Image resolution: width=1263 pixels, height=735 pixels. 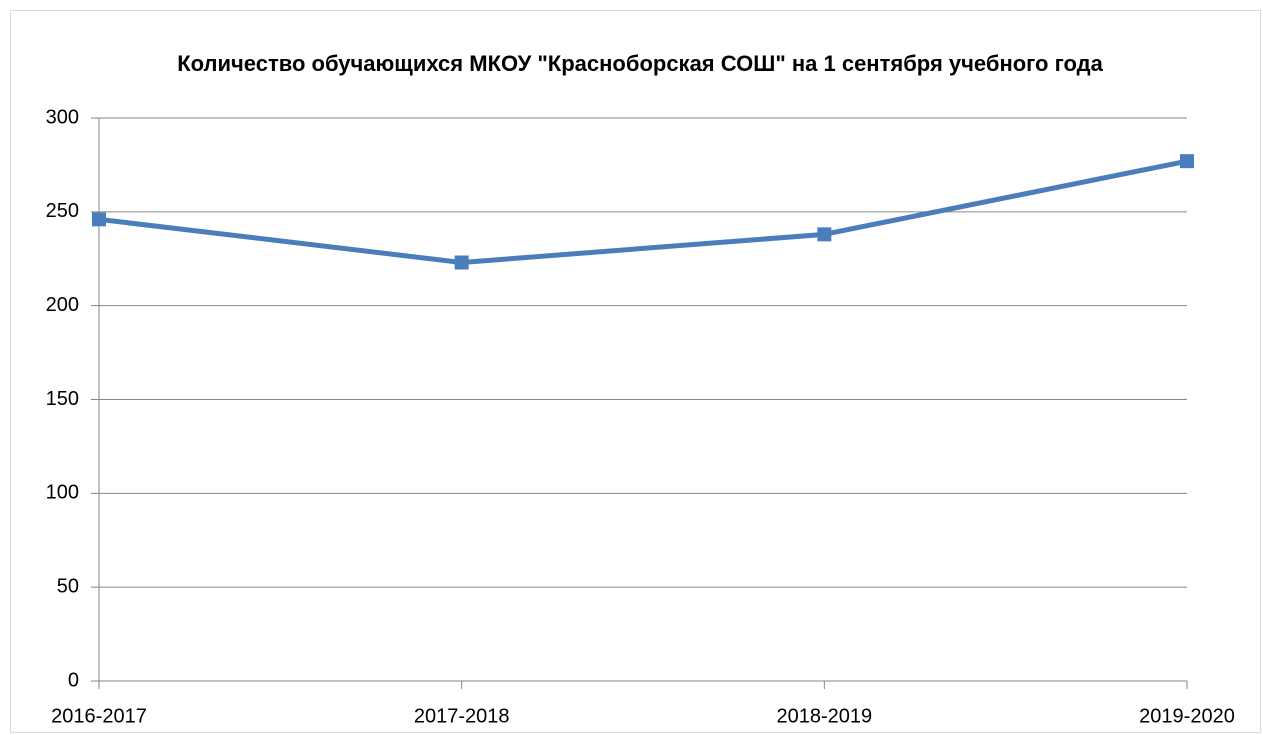 I want to click on y-tick-label: 0, so click(x=73, y=680).